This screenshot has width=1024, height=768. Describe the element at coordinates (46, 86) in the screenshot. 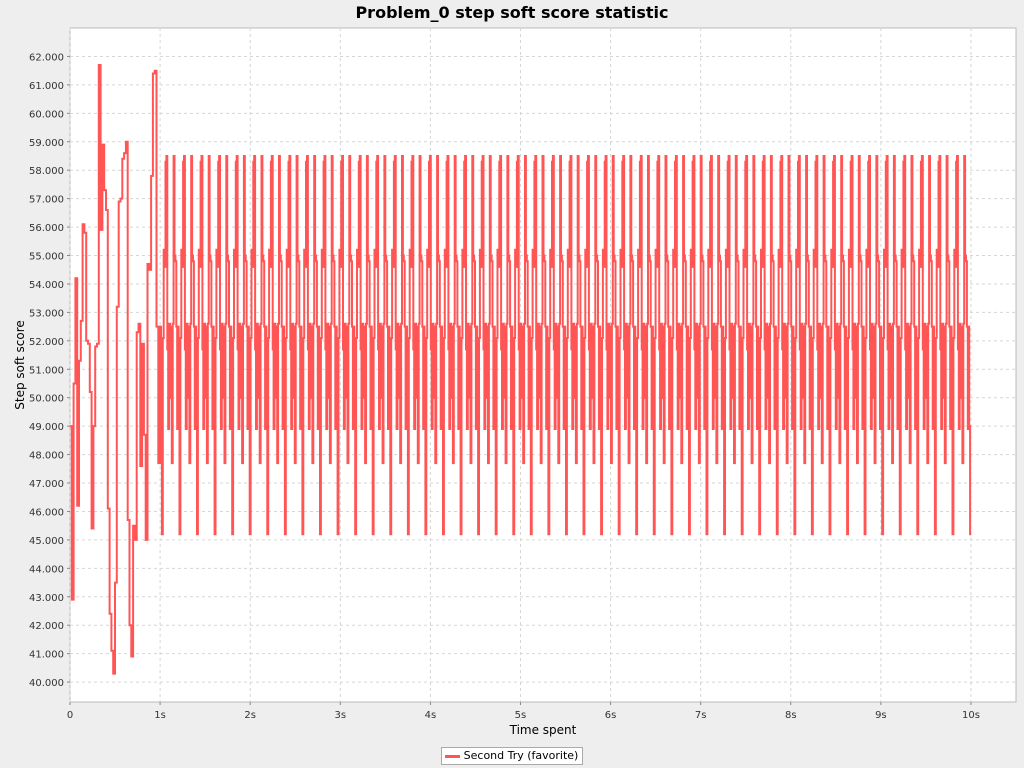

I see `y-tick-label: 61.000` at that location.